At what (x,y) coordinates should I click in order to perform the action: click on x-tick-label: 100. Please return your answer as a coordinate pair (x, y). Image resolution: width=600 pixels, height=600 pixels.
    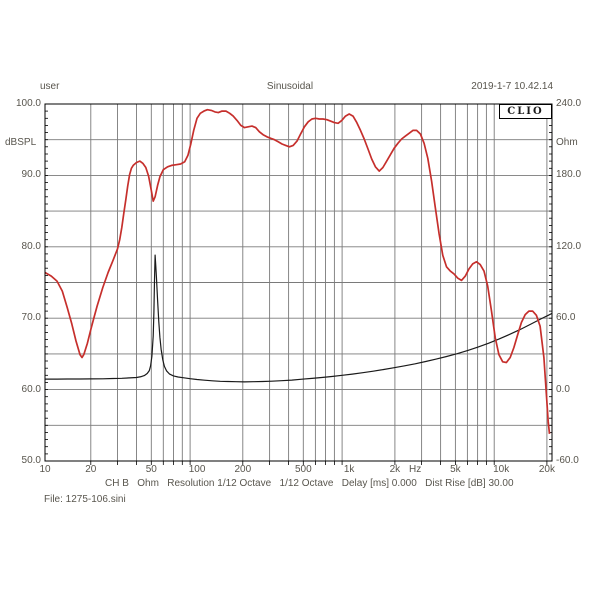
    Looking at the image, I should click on (197, 469).